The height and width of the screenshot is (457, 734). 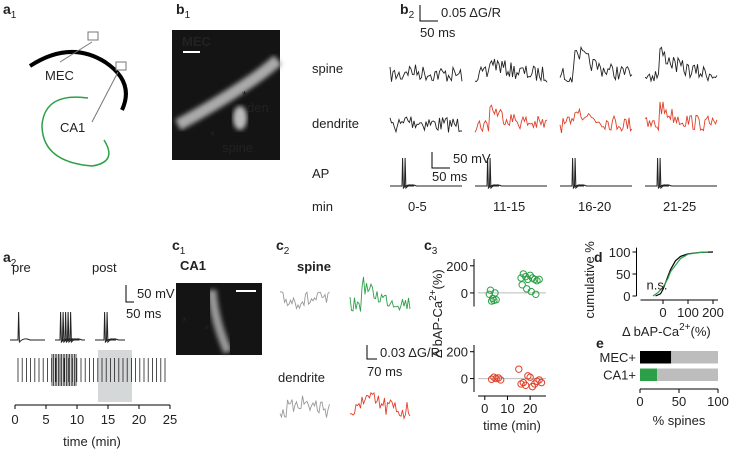 What do you see at coordinates (258, 107) in the screenshot?
I see `label: den` at bounding box center [258, 107].